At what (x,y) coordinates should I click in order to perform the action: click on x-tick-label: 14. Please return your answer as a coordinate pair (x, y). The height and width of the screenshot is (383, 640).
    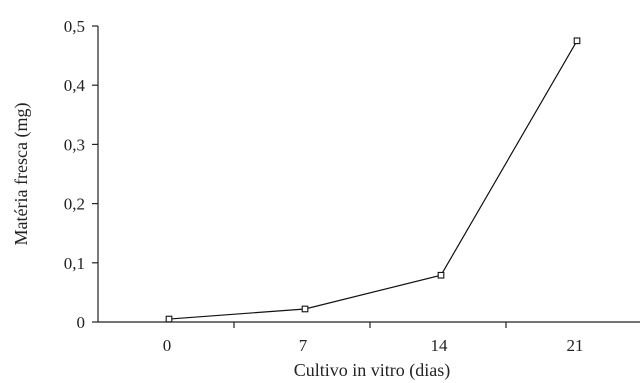
    Looking at the image, I should click on (440, 345).